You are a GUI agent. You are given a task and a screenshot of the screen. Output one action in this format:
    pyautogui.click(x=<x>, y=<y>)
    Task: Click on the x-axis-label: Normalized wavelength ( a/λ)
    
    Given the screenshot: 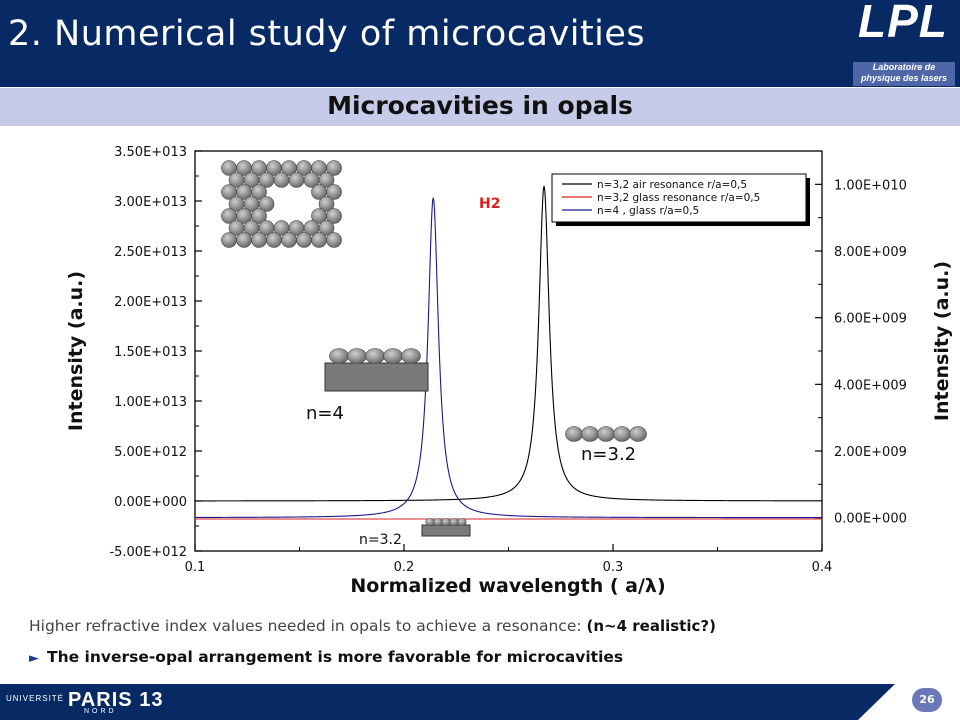 What is the action you would take?
    pyautogui.click(x=507, y=586)
    